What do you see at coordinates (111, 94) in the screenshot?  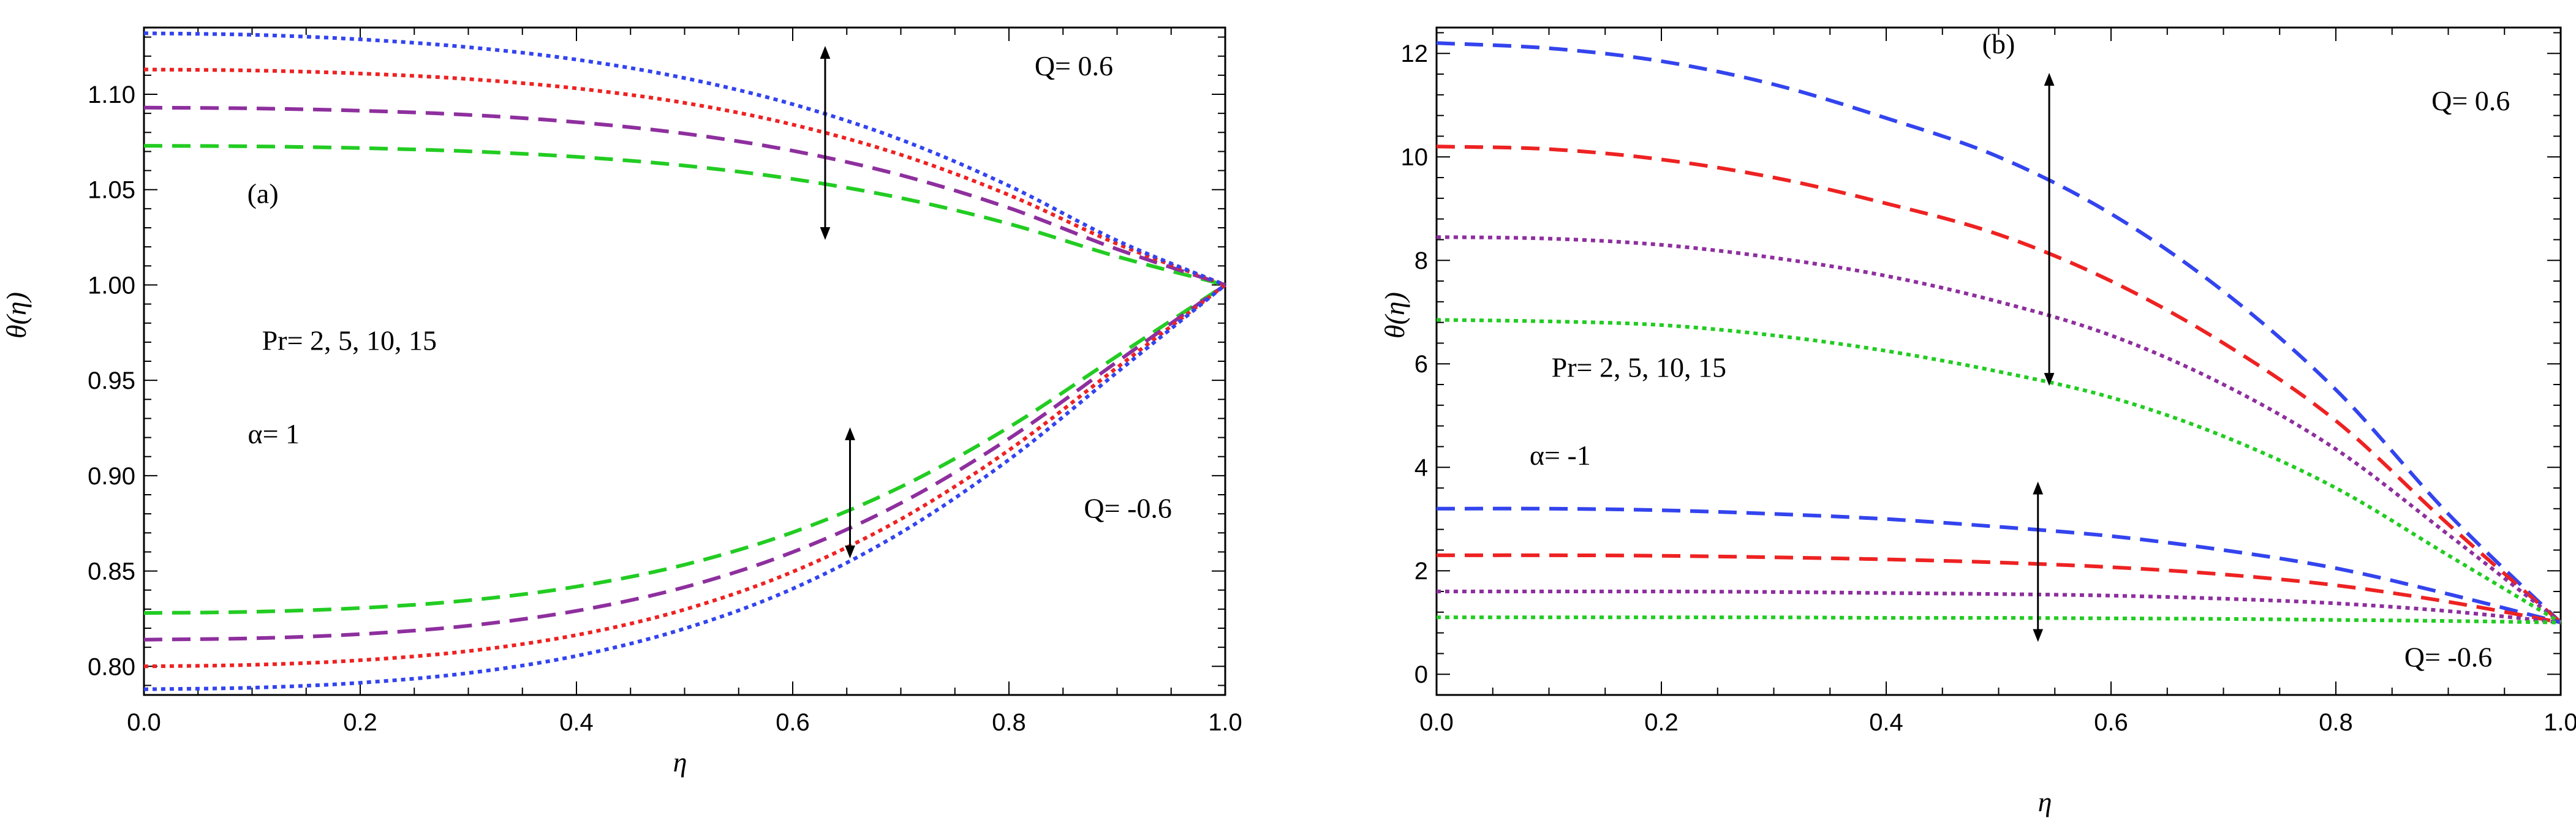 I see `panel-a-ytick-label: 1.10` at bounding box center [111, 94].